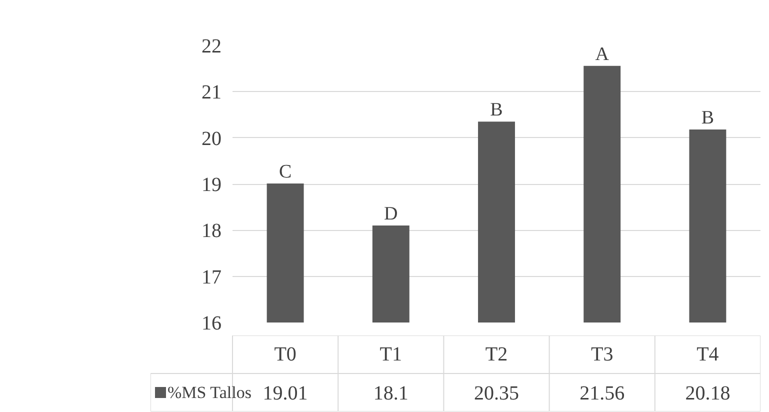  Describe the element at coordinates (391, 355) in the screenshot. I see `x-tick-label: T1` at that location.